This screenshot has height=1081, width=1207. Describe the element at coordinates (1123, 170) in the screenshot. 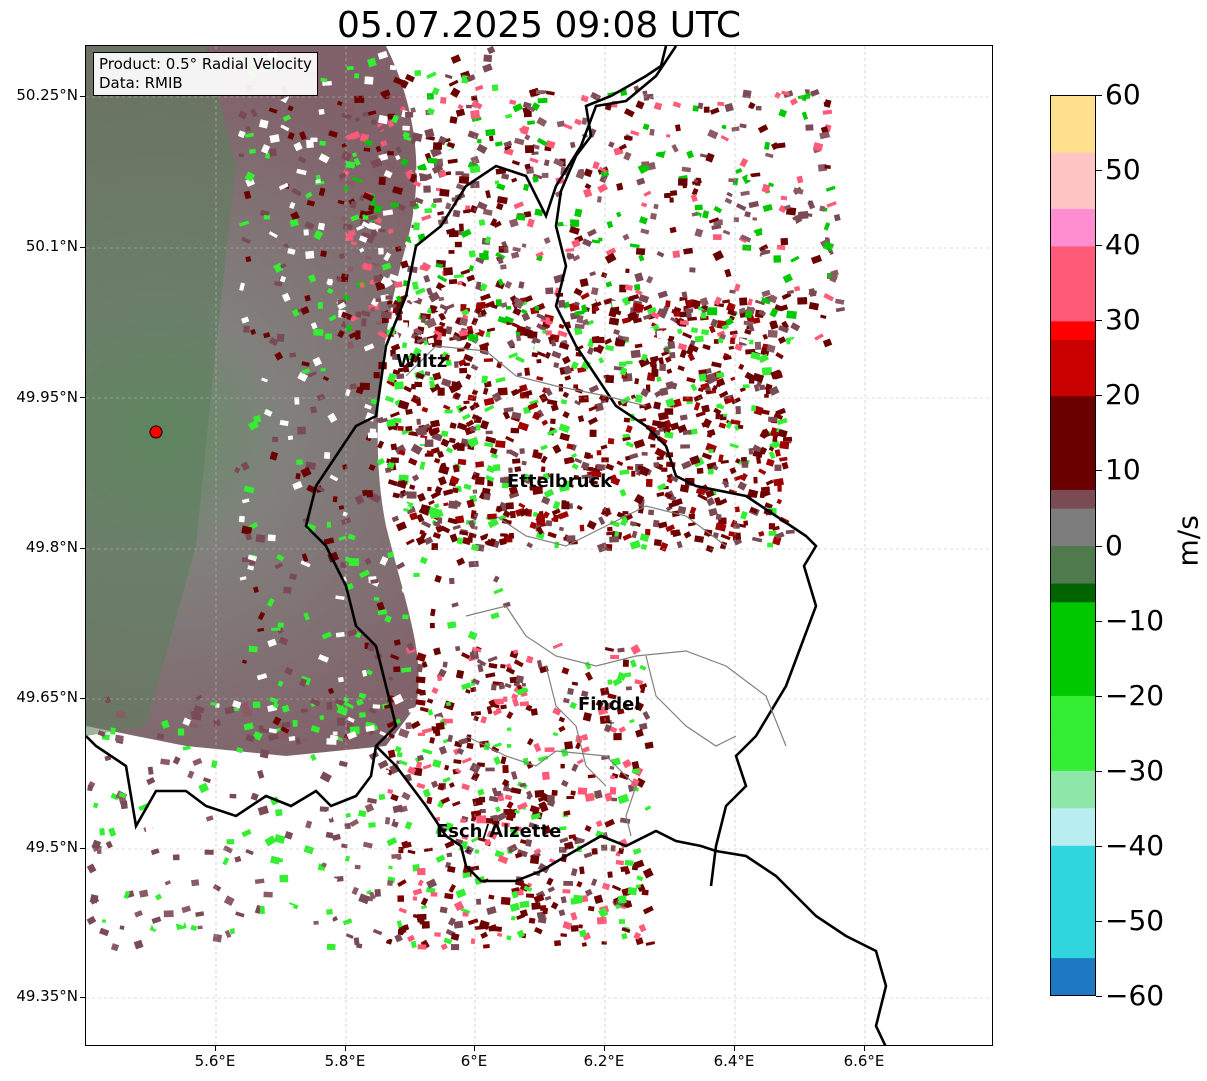

I see `colorbar-tick-label: 50` at that location.